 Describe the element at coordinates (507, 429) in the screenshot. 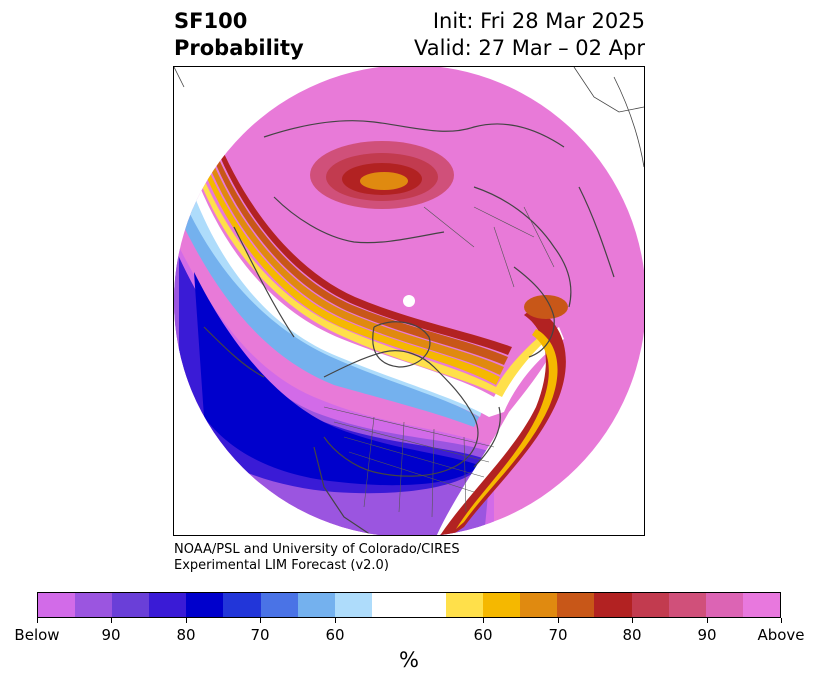

I see `field-ridge-east-orange` at that location.